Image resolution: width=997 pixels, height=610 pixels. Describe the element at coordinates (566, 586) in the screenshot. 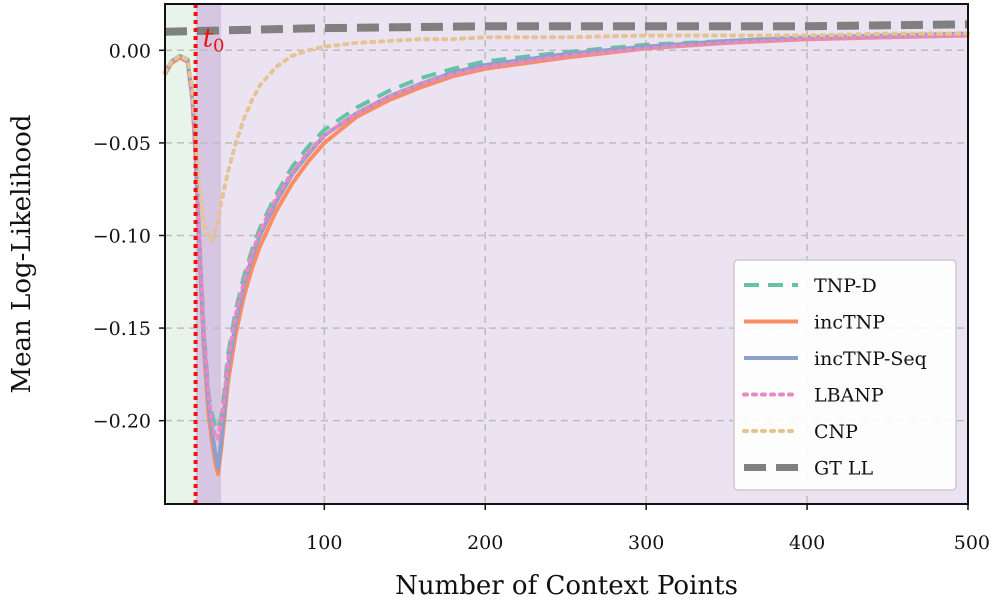

I see `x-axis-label: Number of Context Points` at that location.